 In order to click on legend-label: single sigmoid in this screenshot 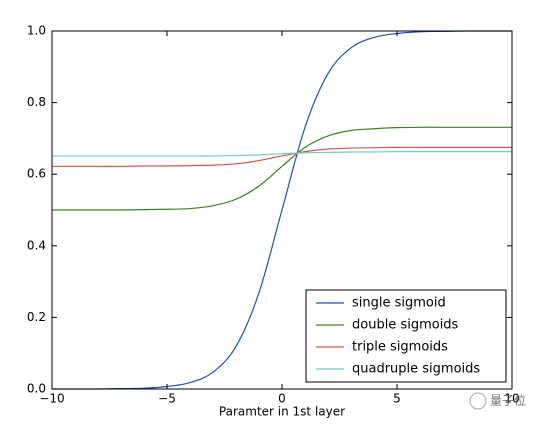, I will do `click(399, 303)`.